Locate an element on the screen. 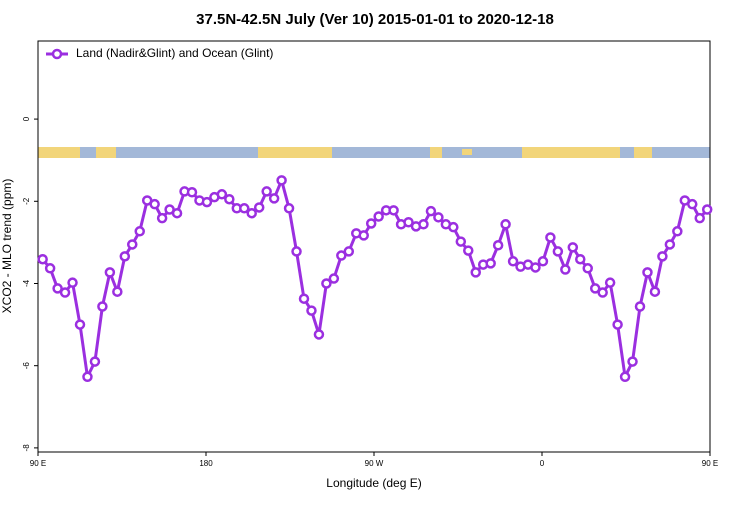 The image size is (750, 505). land-ocean-map is located at coordinates (374, 152).